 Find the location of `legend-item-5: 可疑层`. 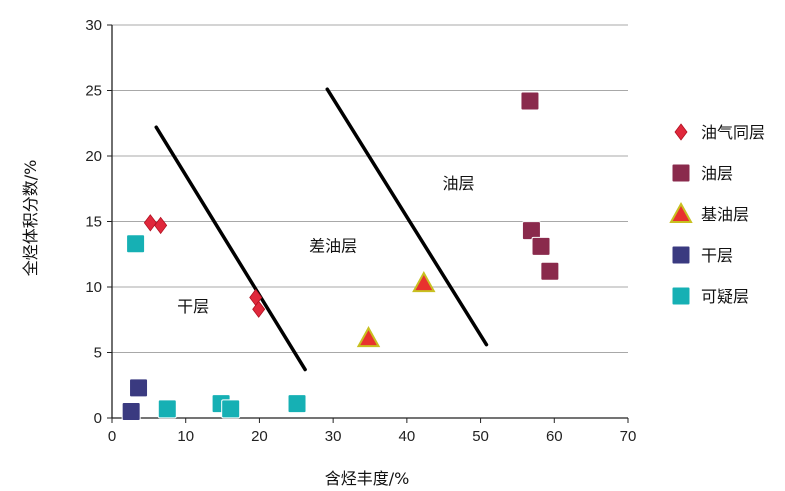

legend-item-5: 可疑层 is located at coordinates (710, 296).